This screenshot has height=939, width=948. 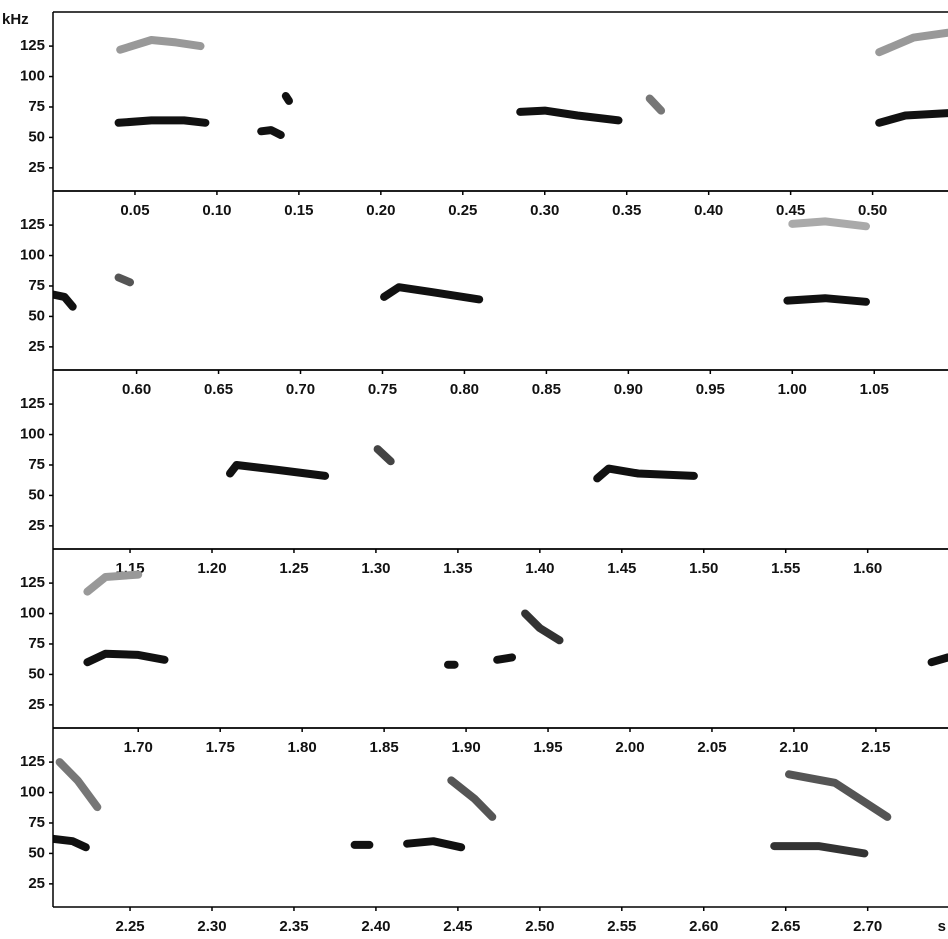 What do you see at coordinates (539, 926) in the screenshot?
I see `x-tick-label: 2.50` at bounding box center [539, 926].